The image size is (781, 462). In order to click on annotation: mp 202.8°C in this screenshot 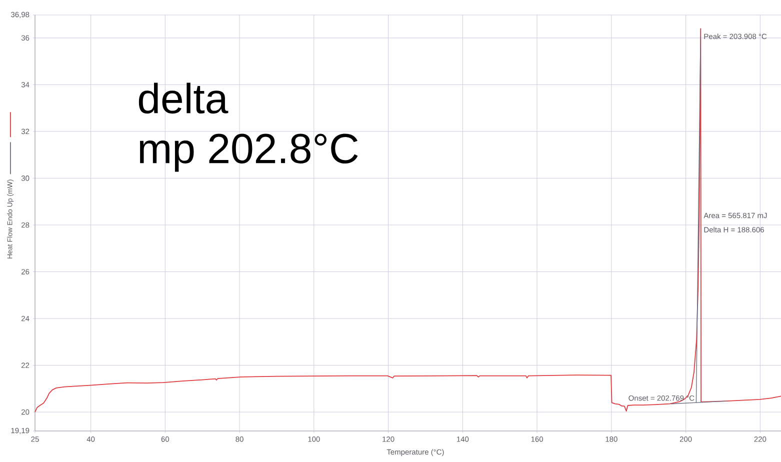, I will do `click(249, 153)`.